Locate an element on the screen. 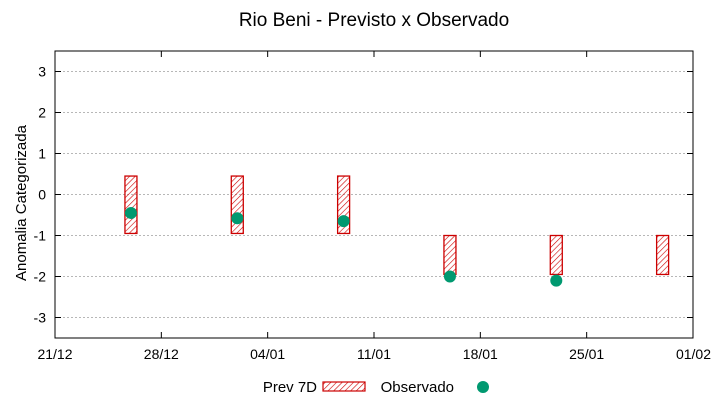 The width and height of the screenshot is (720, 400). y-tick-label: 0 is located at coordinates (42, 195).